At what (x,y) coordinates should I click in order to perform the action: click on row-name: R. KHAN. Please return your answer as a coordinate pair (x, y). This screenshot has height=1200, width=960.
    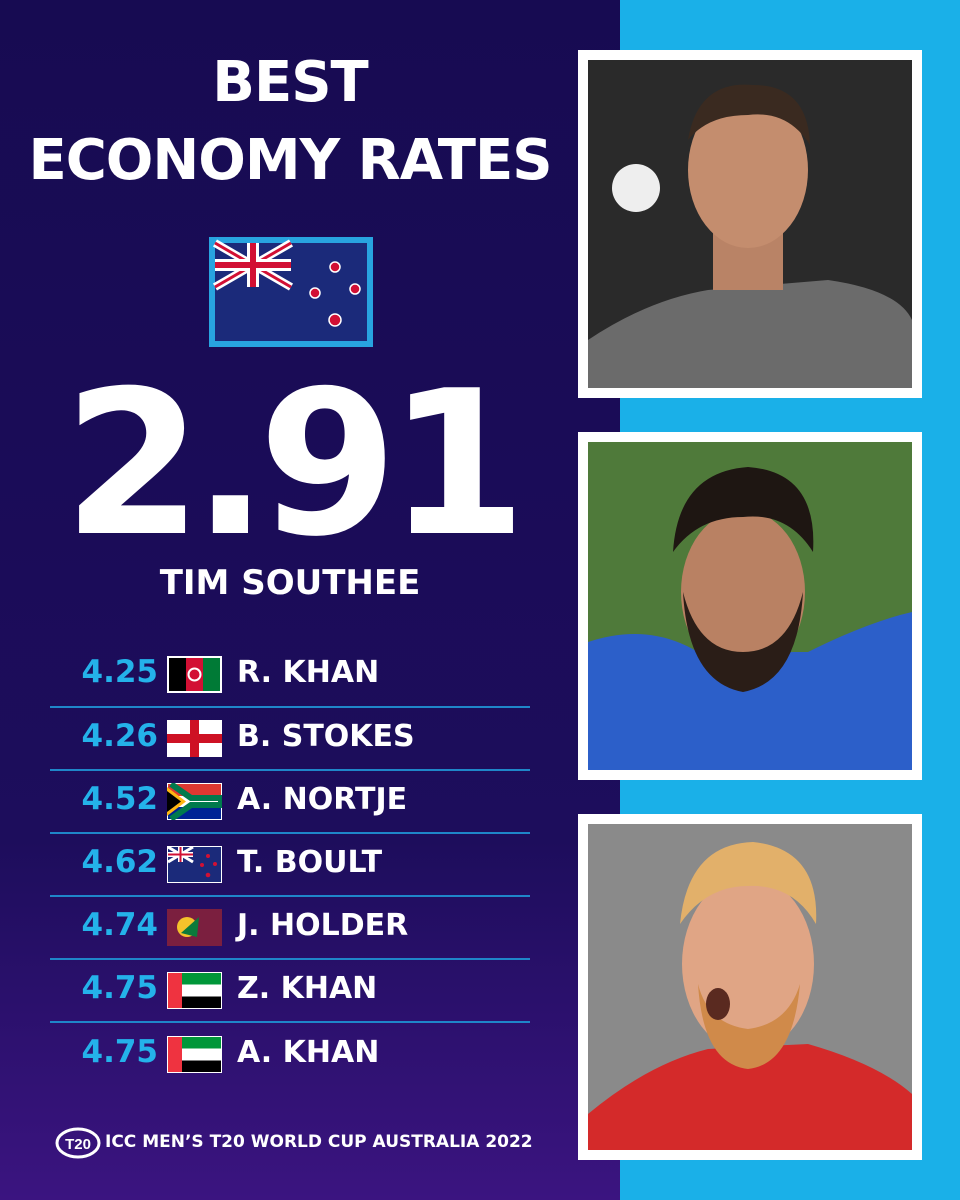
    Looking at the image, I should click on (308, 672).